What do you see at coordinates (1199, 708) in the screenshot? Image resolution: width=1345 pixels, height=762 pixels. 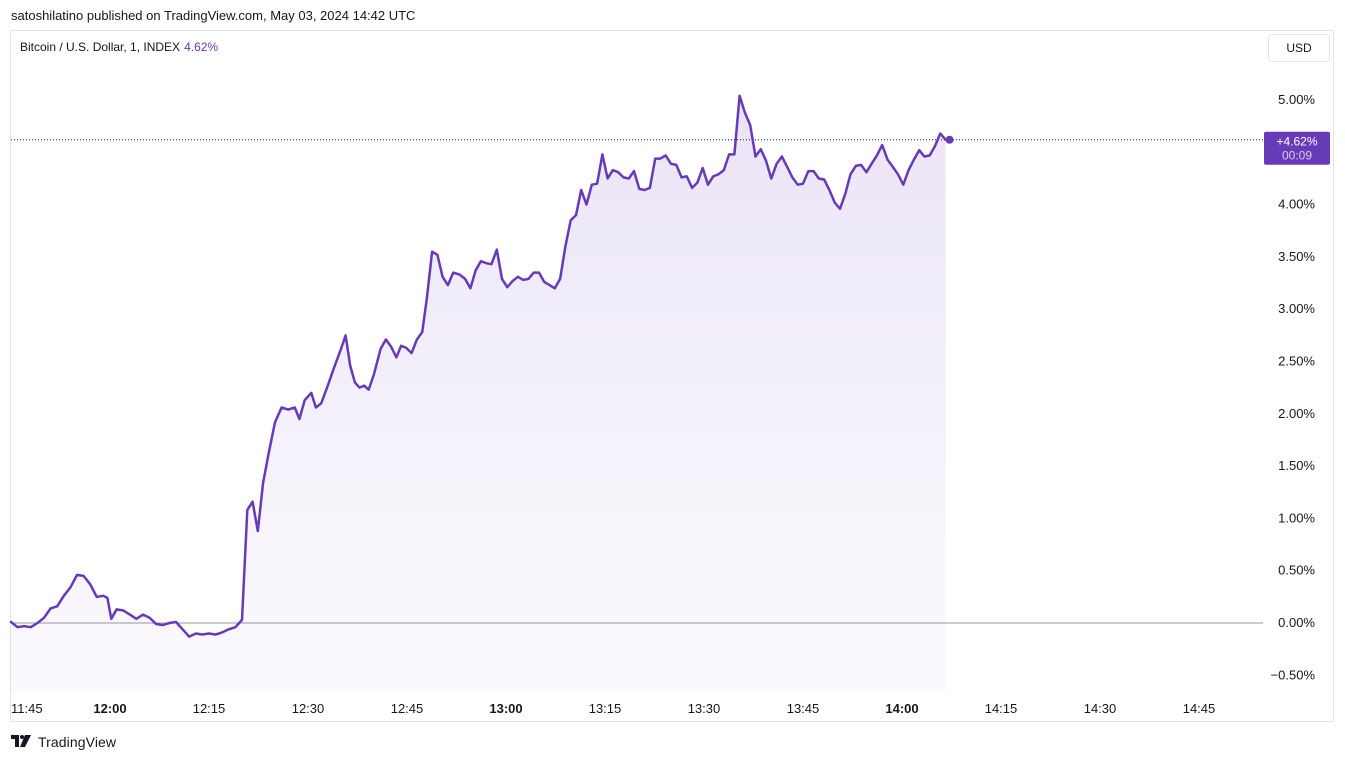 I see `x-tick-label: 14:45` at bounding box center [1199, 708].